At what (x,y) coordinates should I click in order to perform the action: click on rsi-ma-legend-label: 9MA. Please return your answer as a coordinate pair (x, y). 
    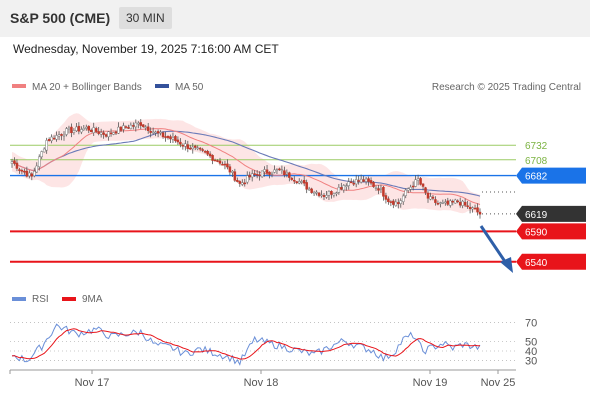
    Looking at the image, I should click on (92, 299).